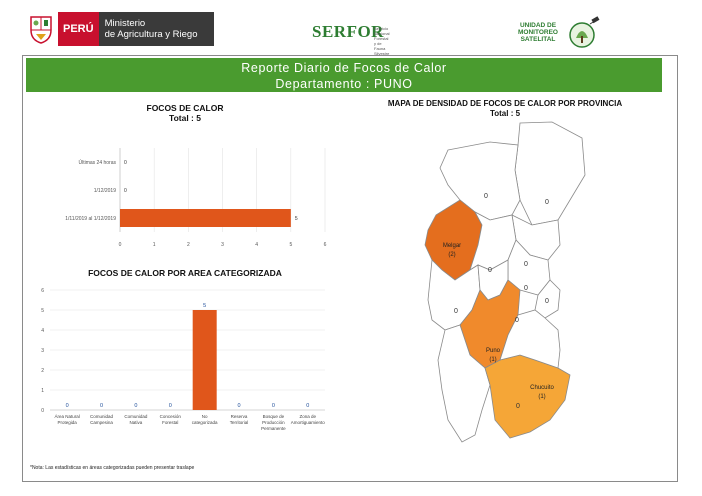  What do you see at coordinates (101, 422) in the screenshot?
I see `category-label: Campesina` at bounding box center [101, 422].